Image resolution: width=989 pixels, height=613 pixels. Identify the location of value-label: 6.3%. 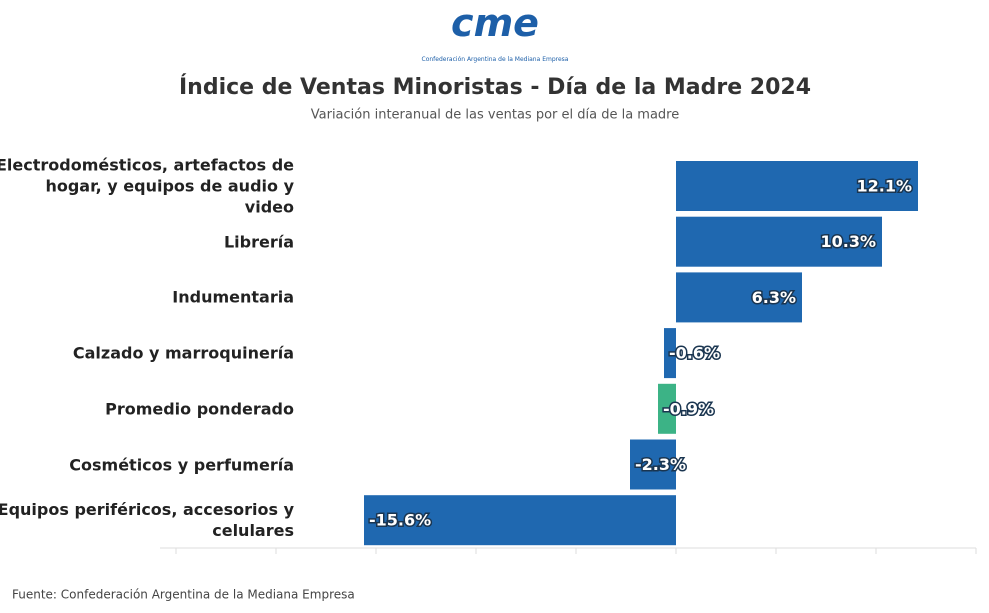
(774, 297).